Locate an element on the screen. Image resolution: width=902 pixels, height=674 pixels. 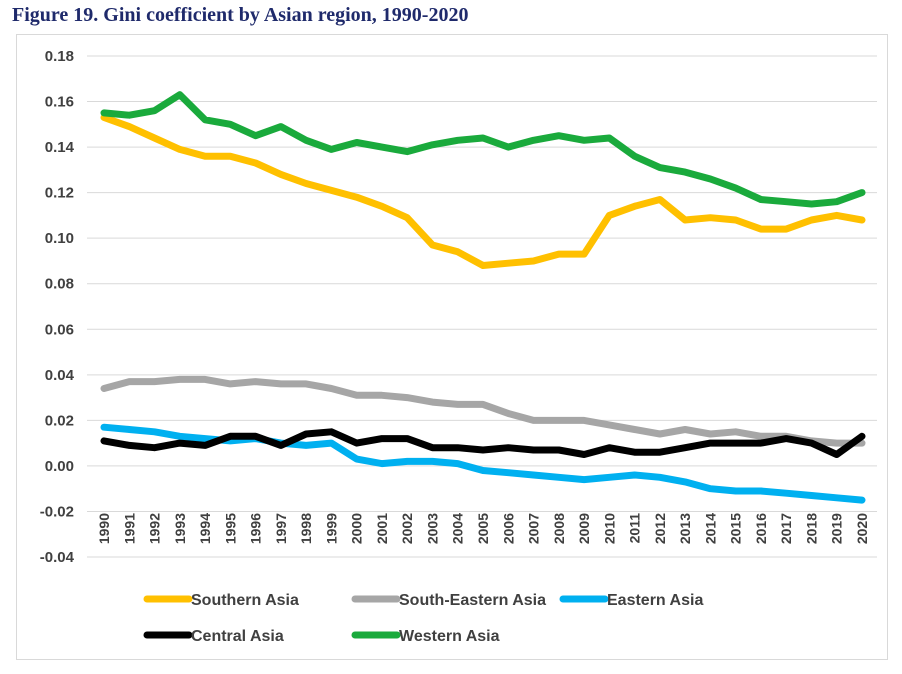
y-tick-label: 0.06 is located at coordinates (59, 329).